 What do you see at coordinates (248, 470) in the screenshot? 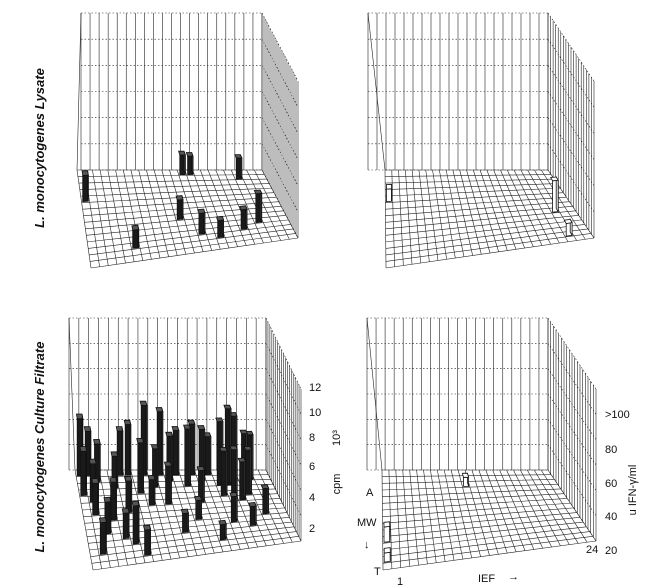
I see `bar-ief21-mw5` at bounding box center [248, 470].